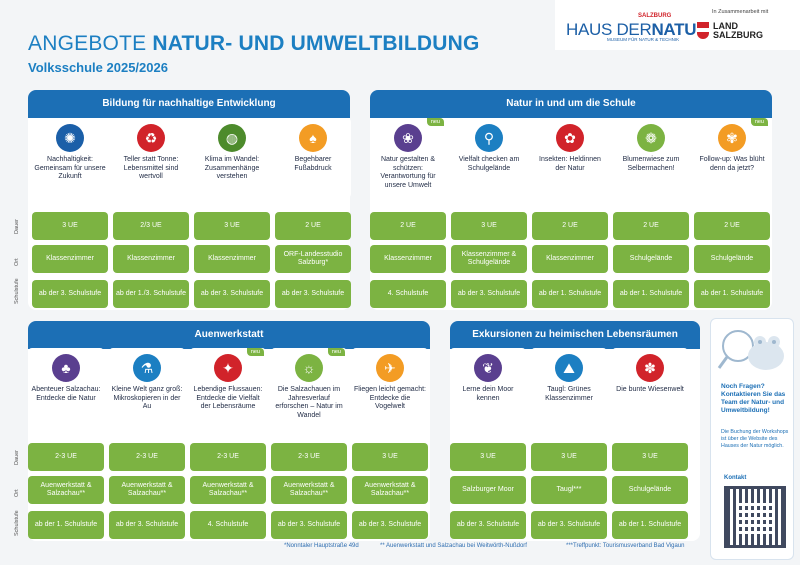  Describe the element at coordinates (571, 104) in the screenshot. I see `section-title-natur-schule: Natur in und um die Schule` at that location.